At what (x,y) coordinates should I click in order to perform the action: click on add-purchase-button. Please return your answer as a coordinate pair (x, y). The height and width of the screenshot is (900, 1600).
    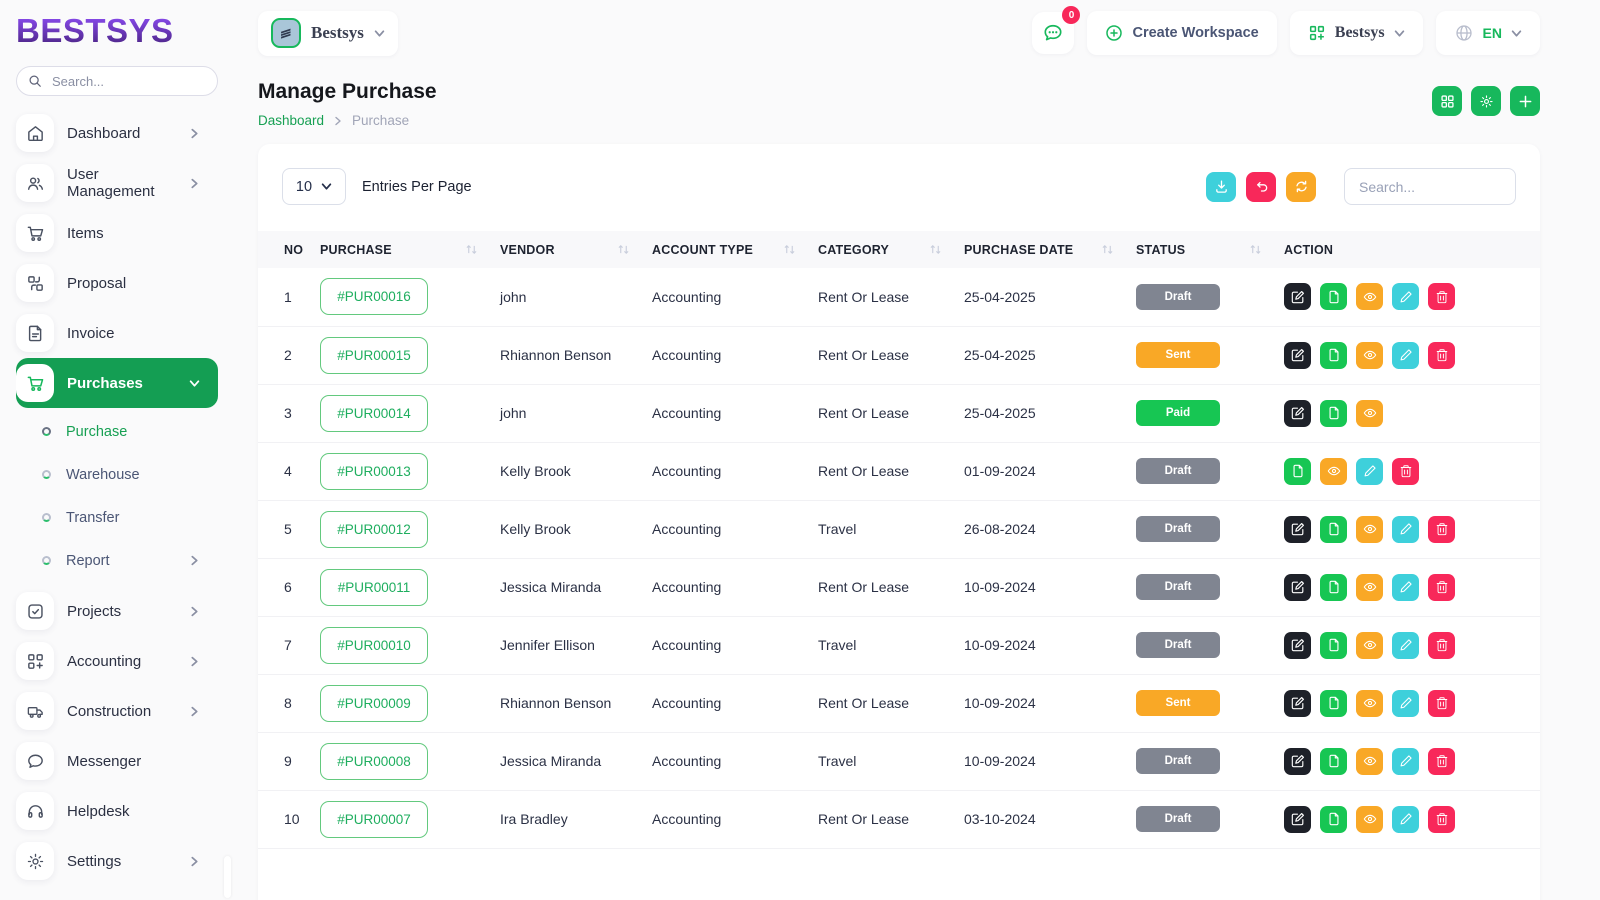
    Looking at the image, I should click on (1525, 101).